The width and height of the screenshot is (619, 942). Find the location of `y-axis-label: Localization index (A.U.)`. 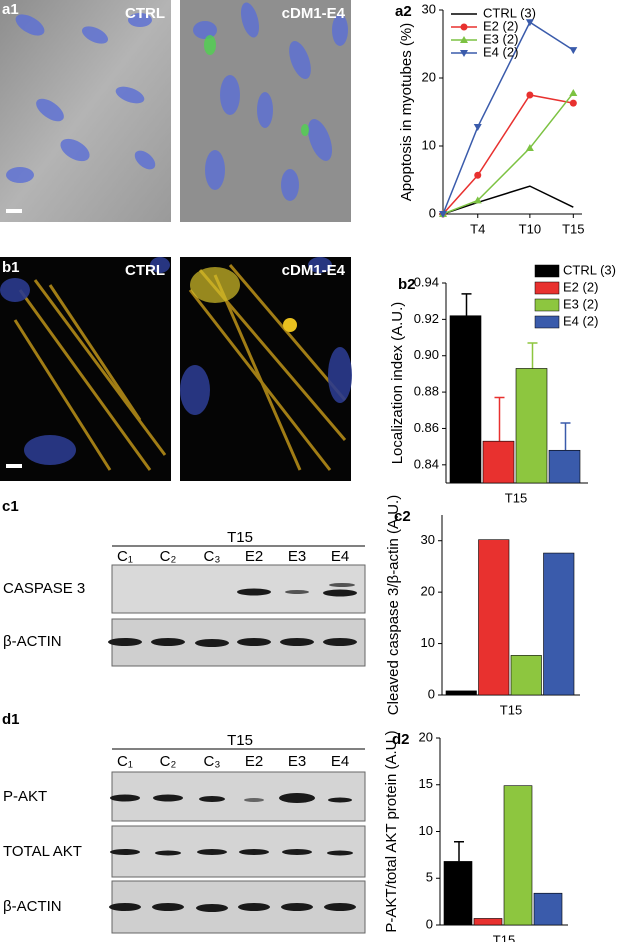

y-axis-label: Localization index (A.U.) is located at coordinates (397, 383).